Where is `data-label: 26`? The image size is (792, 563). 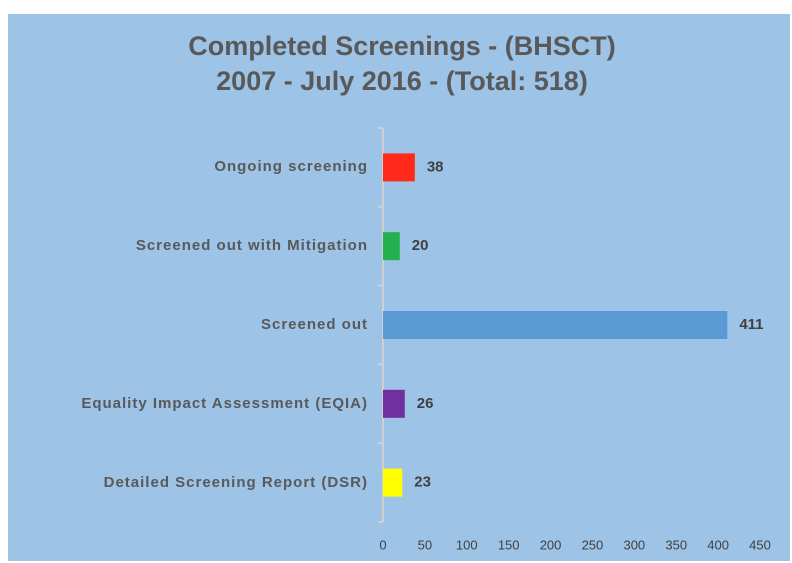 data-label: 26 is located at coordinates (425, 403).